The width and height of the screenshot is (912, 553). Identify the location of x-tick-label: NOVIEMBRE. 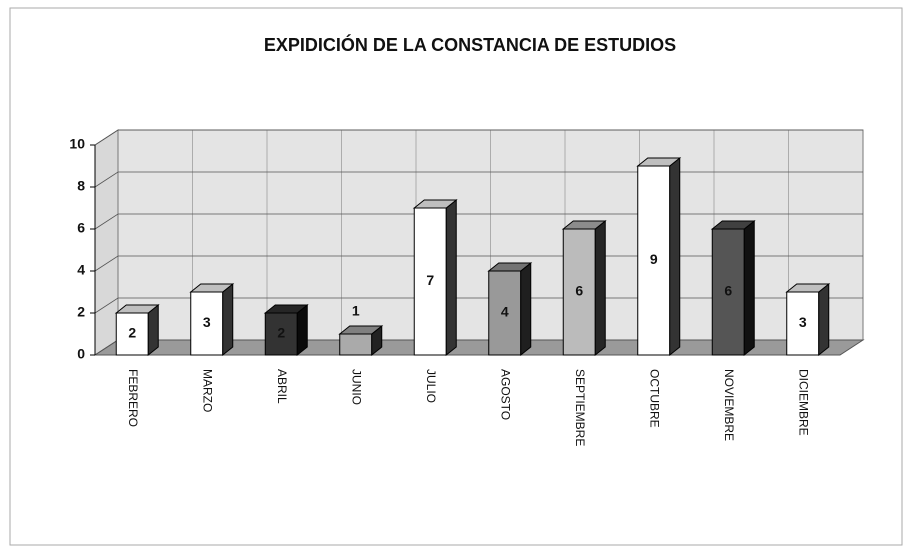
(729, 405).